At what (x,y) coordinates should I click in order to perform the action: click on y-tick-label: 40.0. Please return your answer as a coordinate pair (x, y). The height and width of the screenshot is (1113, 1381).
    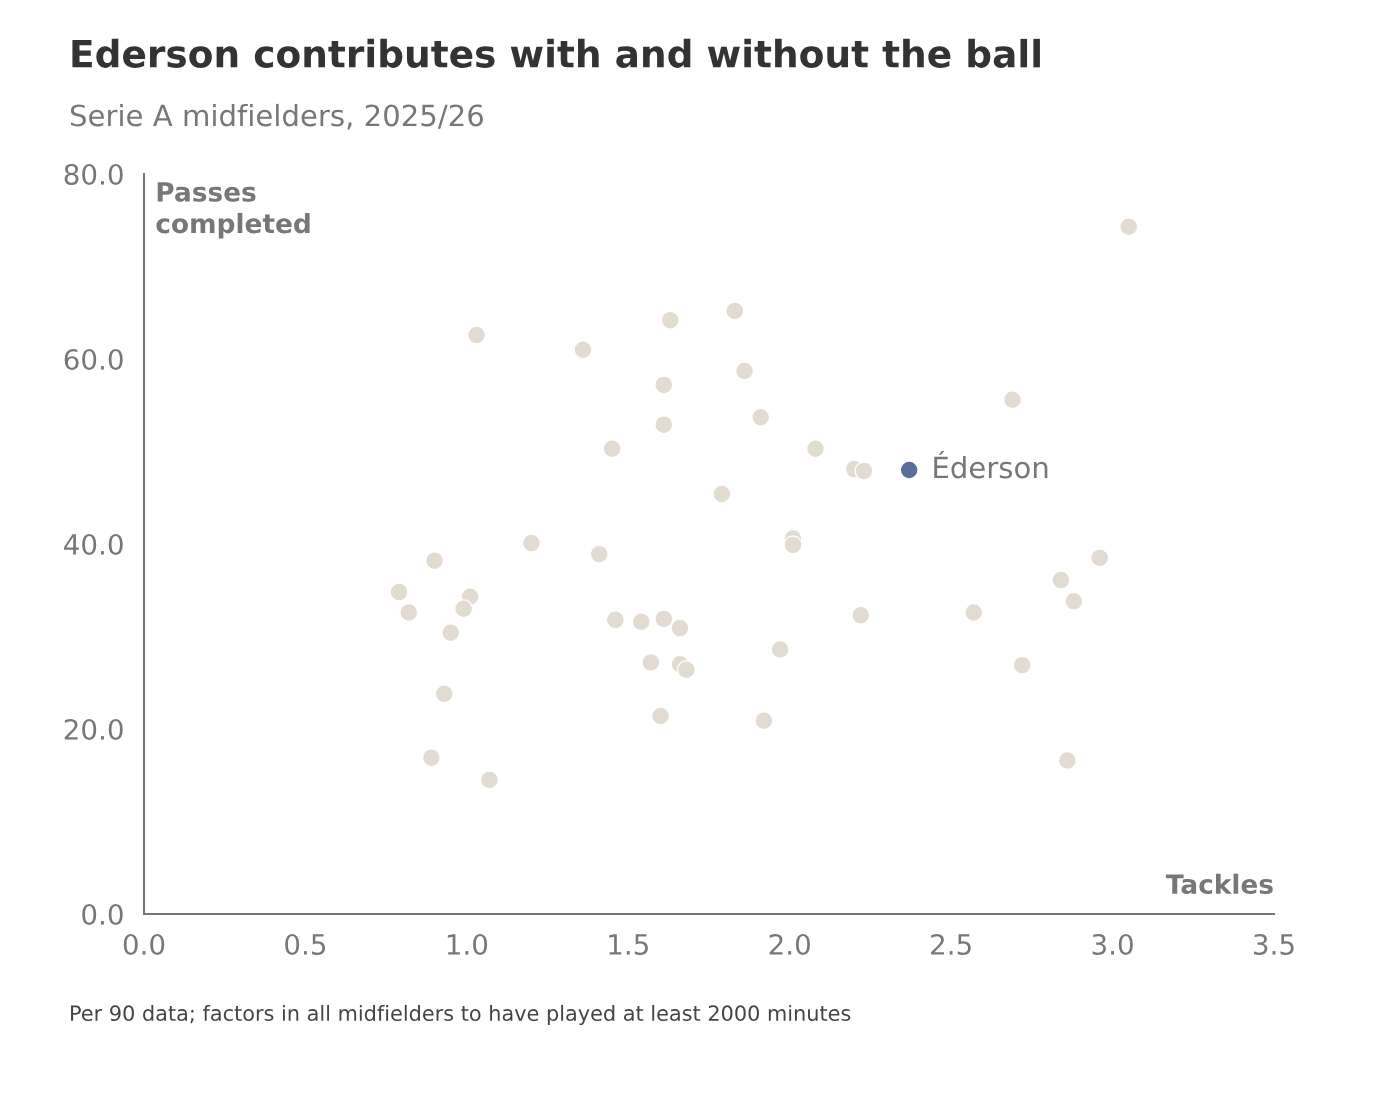
    Looking at the image, I should click on (93, 544).